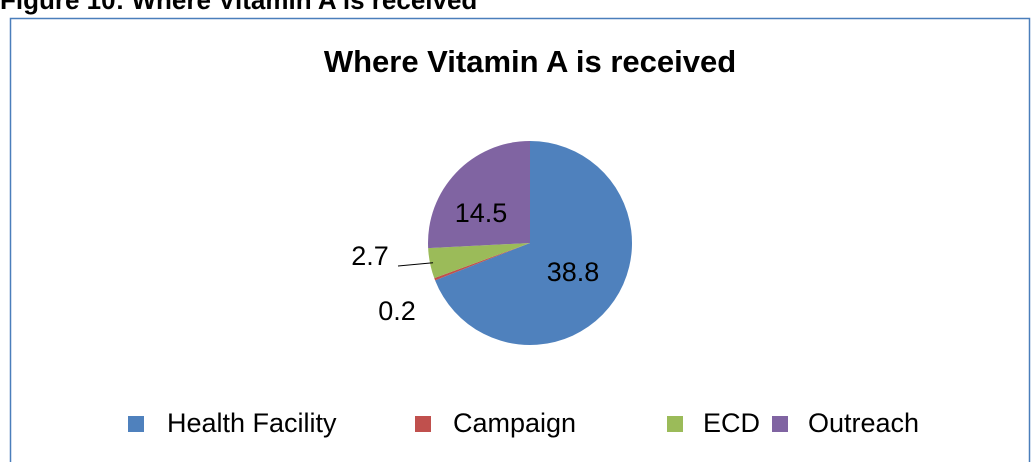  I want to click on leader-line, so click(415, 264).